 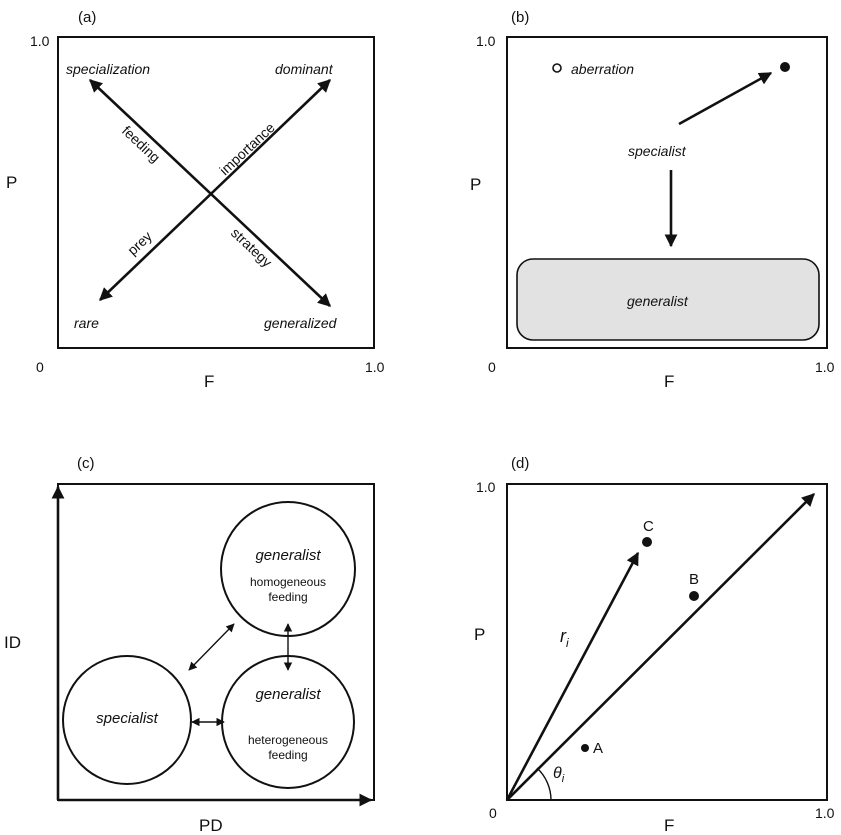 What do you see at coordinates (288, 569) in the screenshot?
I see `panel-c-top-circle` at bounding box center [288, 569].